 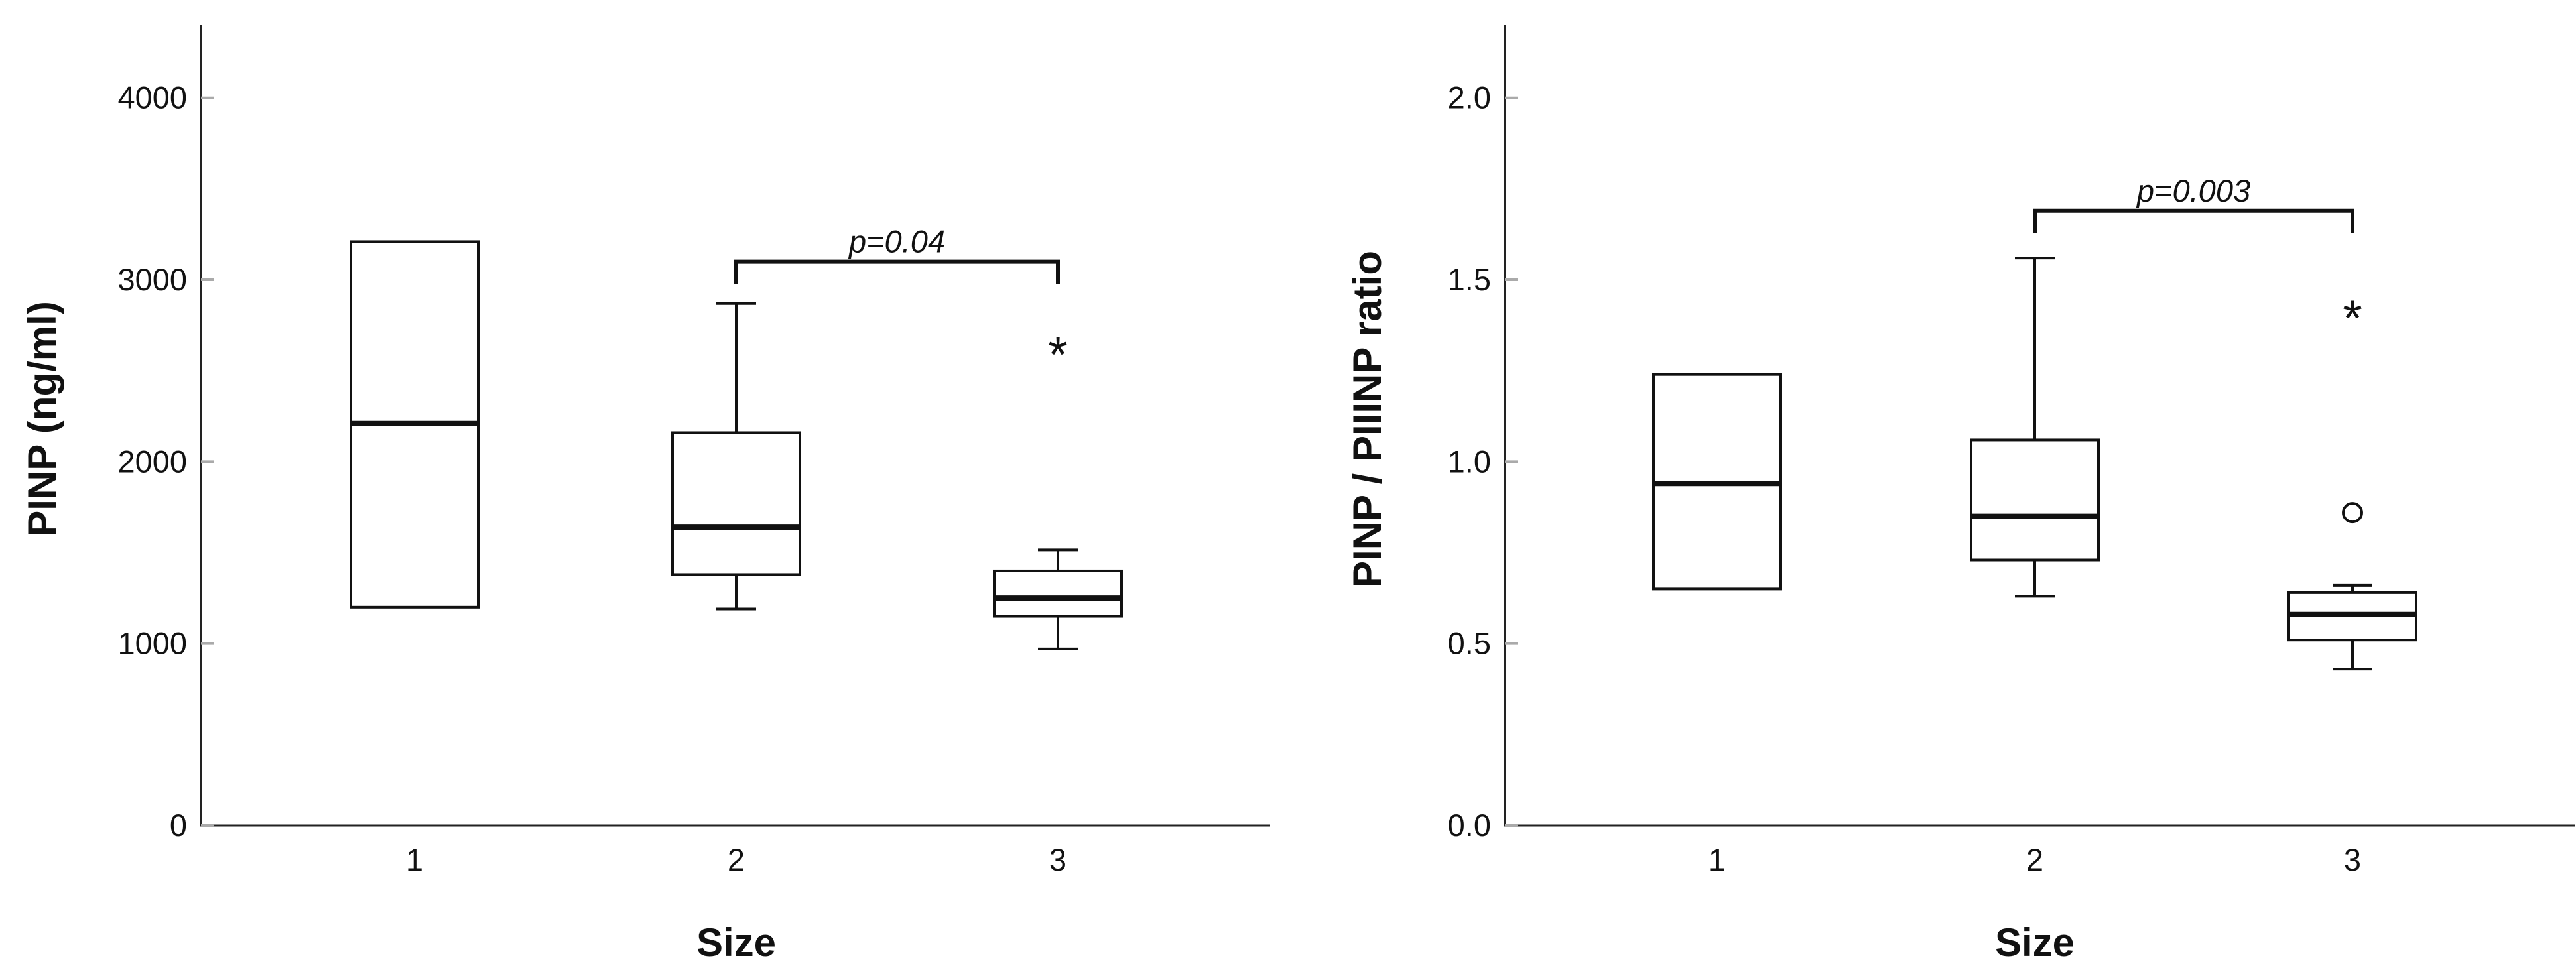 I want to click on y-tick-label: 1000, so click(x=152, y=643).